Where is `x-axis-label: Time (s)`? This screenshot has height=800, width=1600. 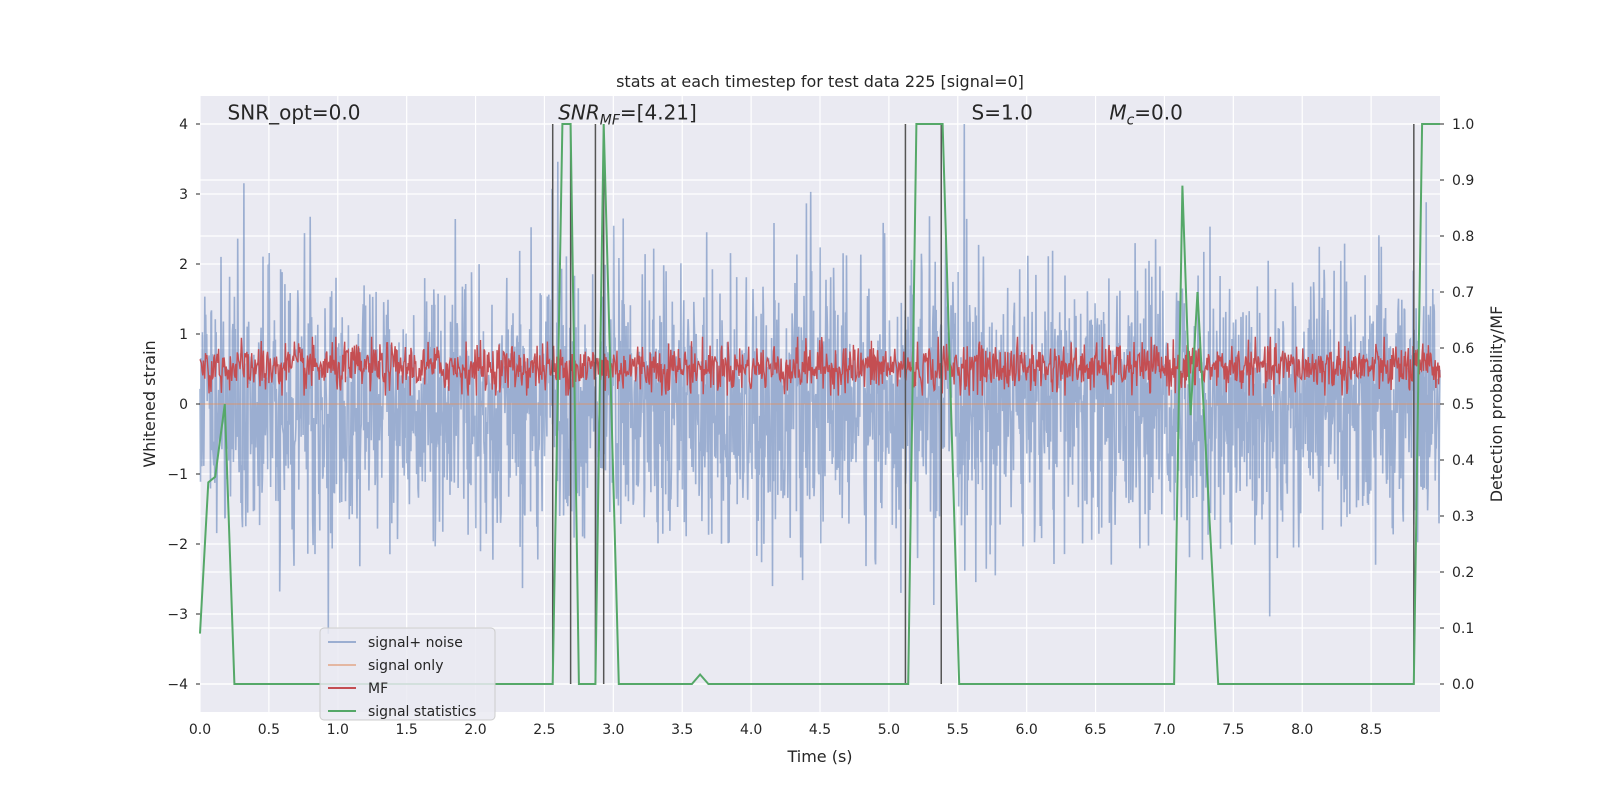
x-axis-label: Time (s) is located at coordinates (819, 756).